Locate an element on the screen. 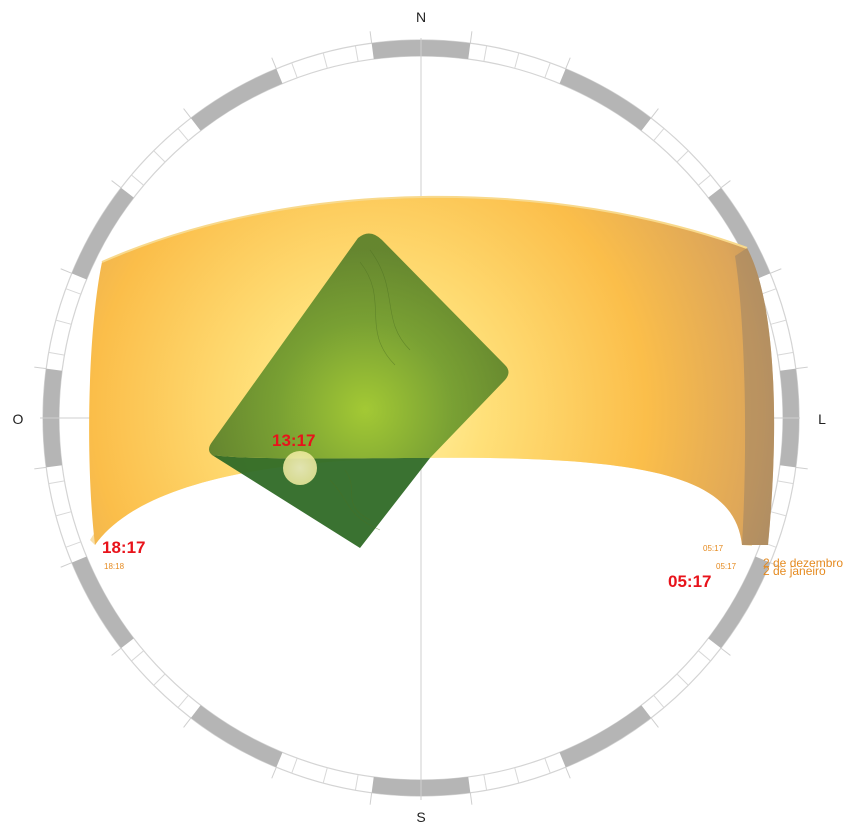 The image size is (857, 830). date-label-january: 2 de janeiro is located at coordinates (794, 571).